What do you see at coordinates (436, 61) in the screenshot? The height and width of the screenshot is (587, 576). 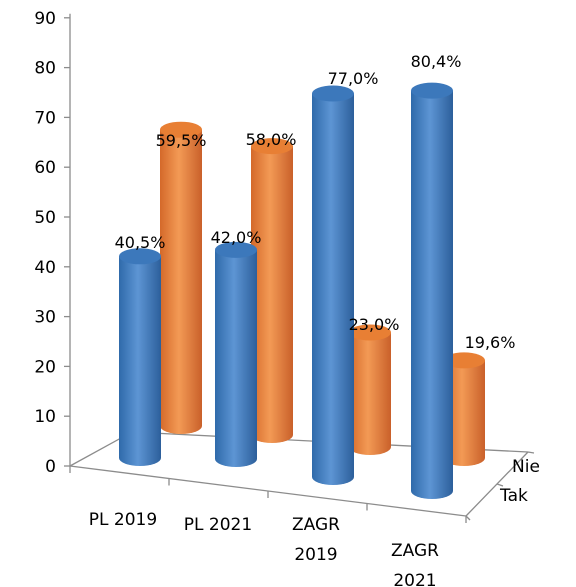 I see `data-label: 80,4%` at bounding box center [436, 61].